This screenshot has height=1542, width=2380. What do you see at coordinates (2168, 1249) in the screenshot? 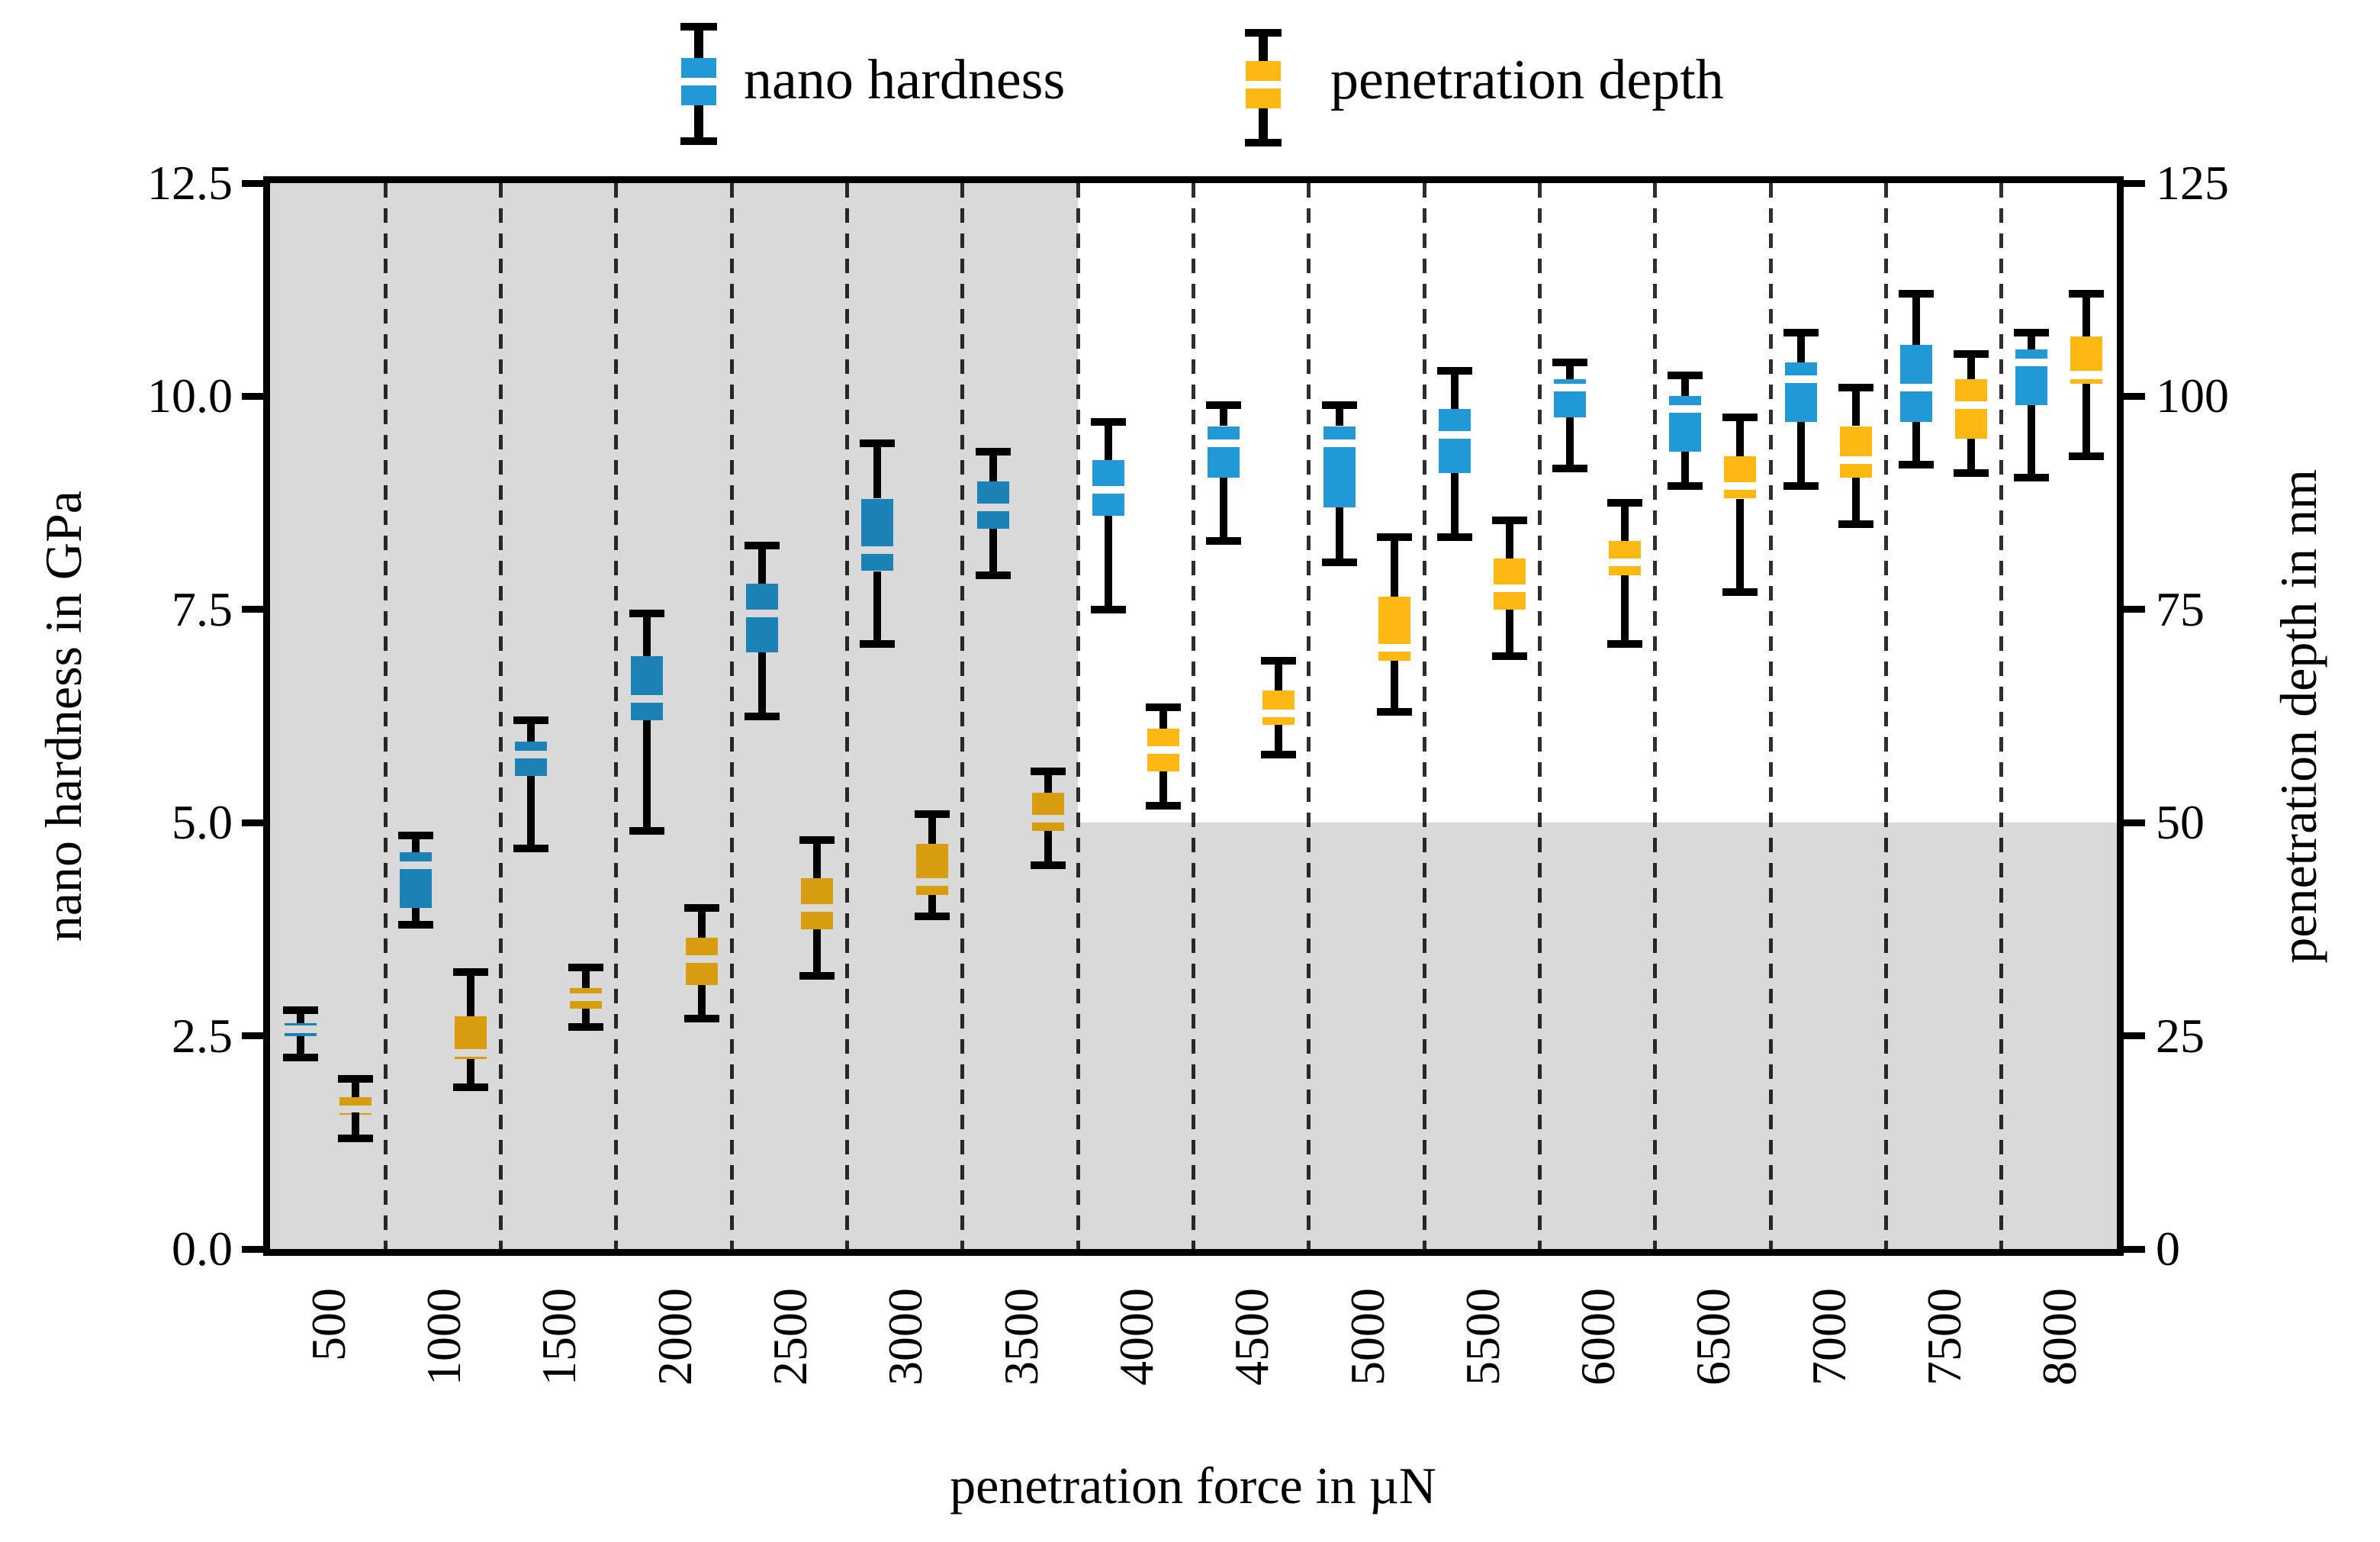
I see `y-tick-label-right: 0` at bounding box center [2168, 1249].